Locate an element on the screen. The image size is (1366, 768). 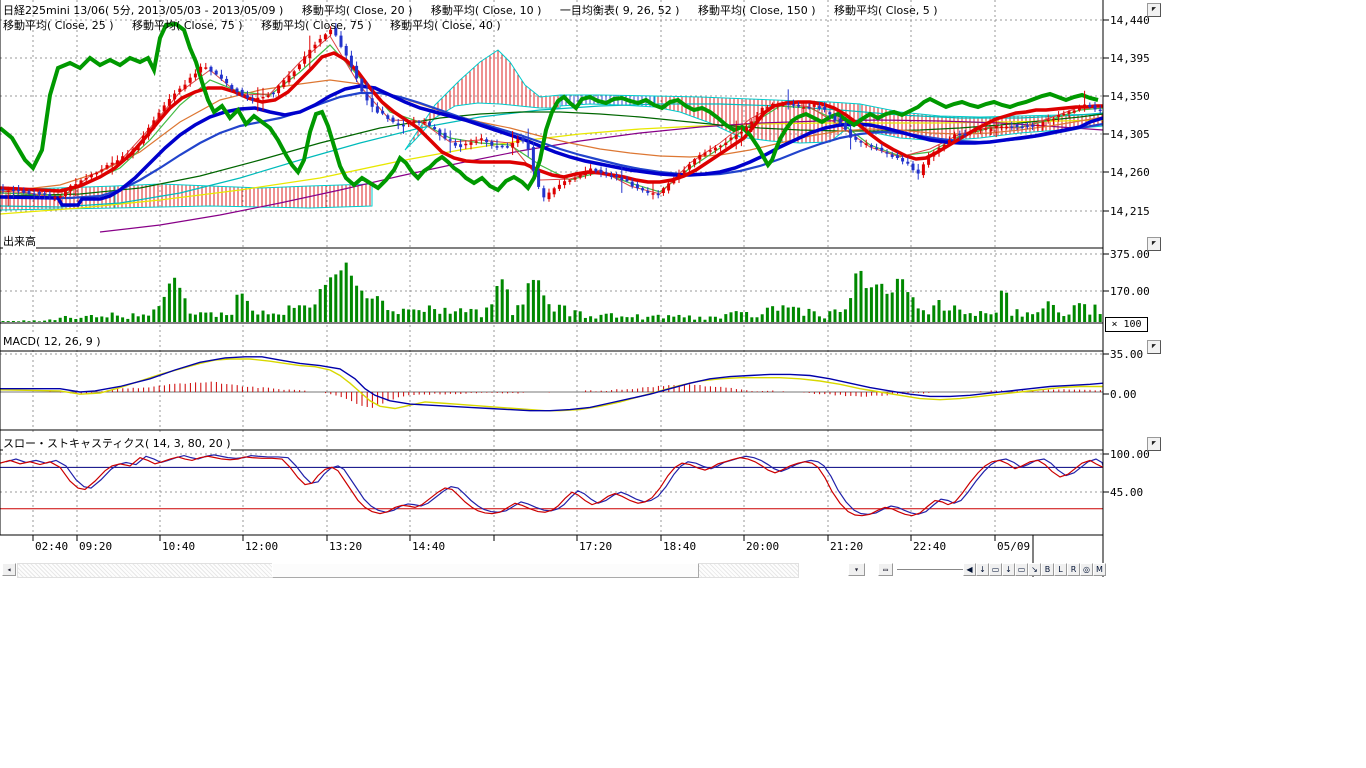
expand-macd-panel-icon: ◤ is located at coordinates (1154, 347).